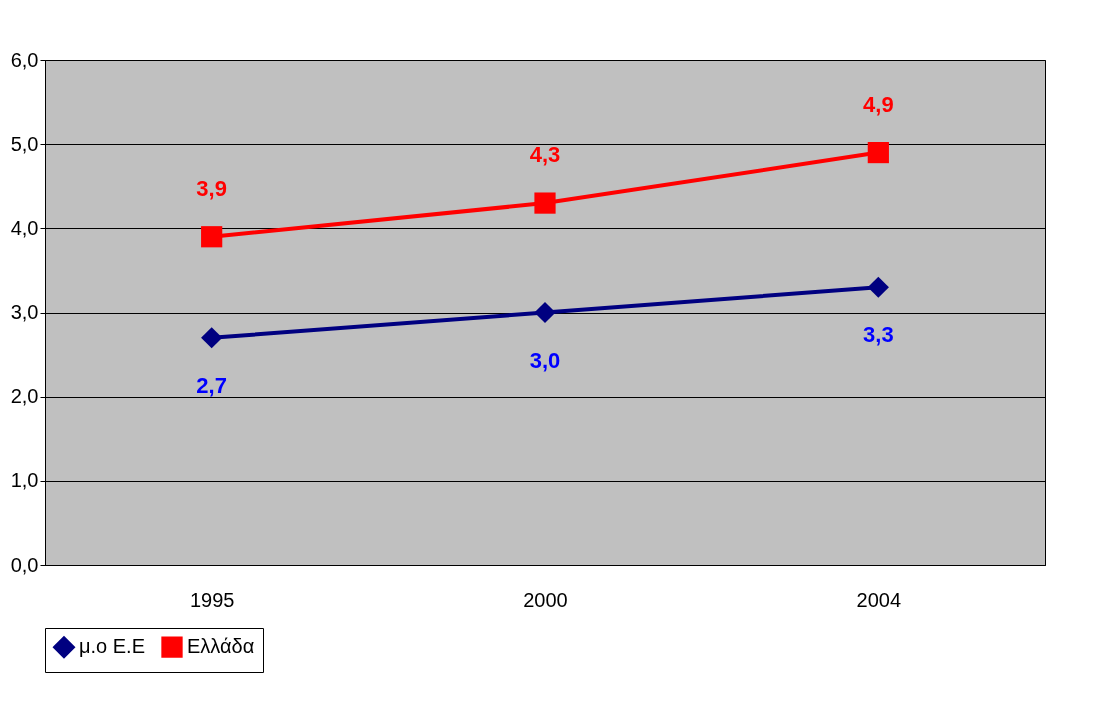 This screenshot has height=728, width=1118. Describe the element at coordinates (24, 396) in the screenshot. I see `y-tick-label: 2,0` at that location.